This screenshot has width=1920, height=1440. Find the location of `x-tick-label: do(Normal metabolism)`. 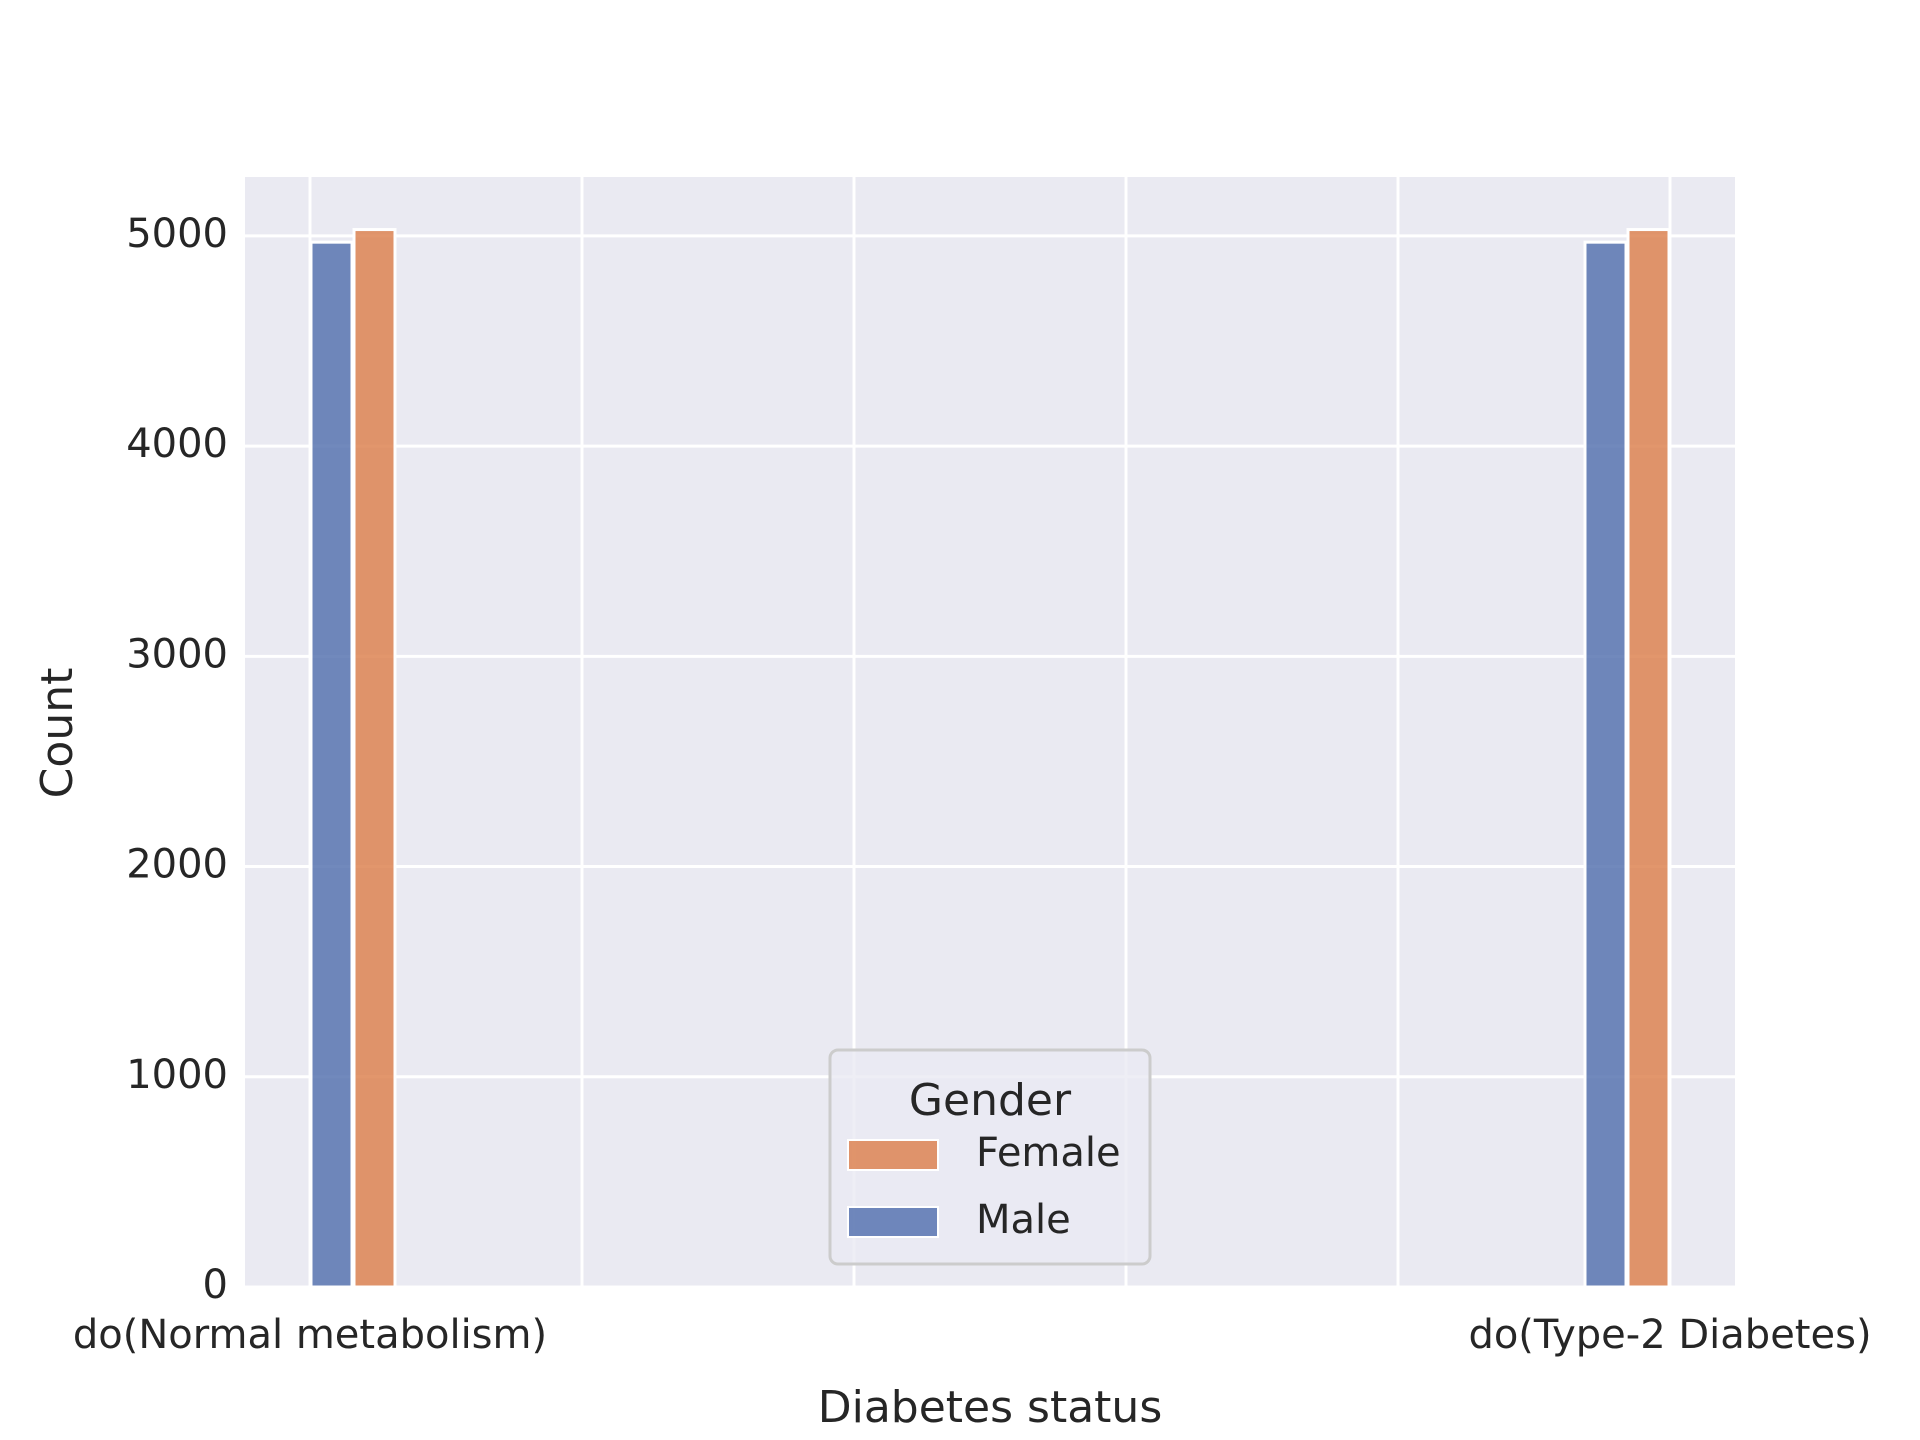

x-tick-label: do(Normal metabolism) is located at coordinates (310, 1335).